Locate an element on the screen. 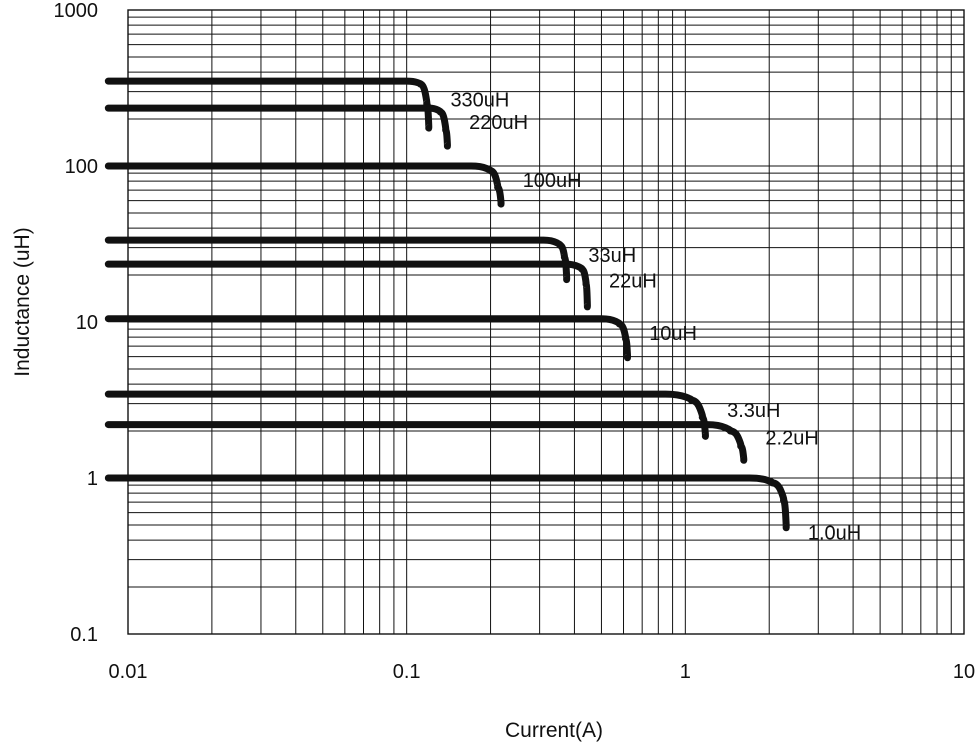 The width and height of the screenshot is (980, 745). series-label-3.3uH: 3.3uH is located at coordinates (753, 411).